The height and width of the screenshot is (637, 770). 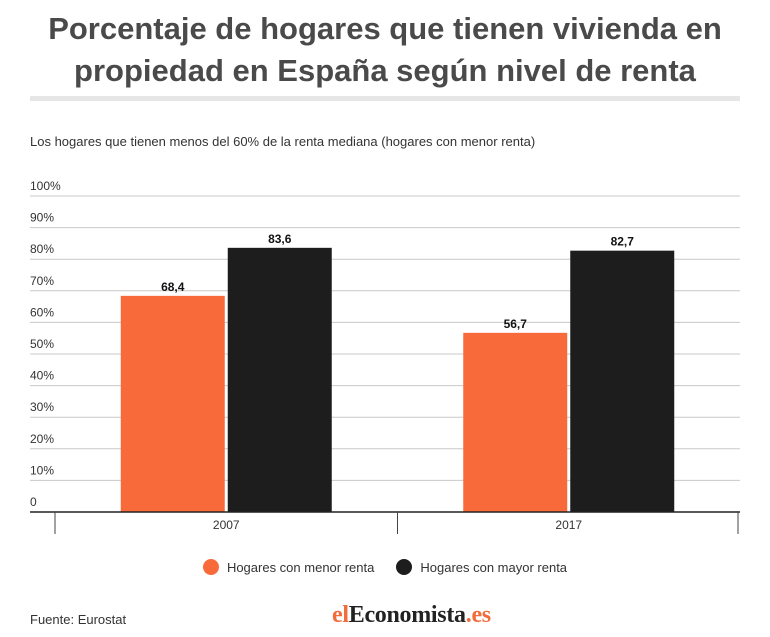 What do you see at coordinates (300, 567) in the screenshot?
I see `legend-label: Hogares con menor renta` at bounding box center [300, 567].